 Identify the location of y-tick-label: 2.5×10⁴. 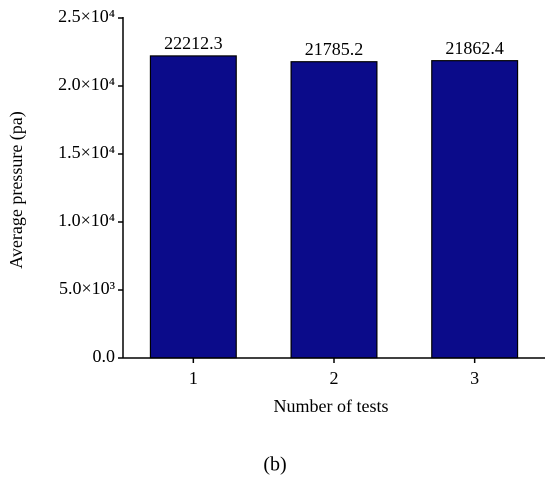
(86, 16).